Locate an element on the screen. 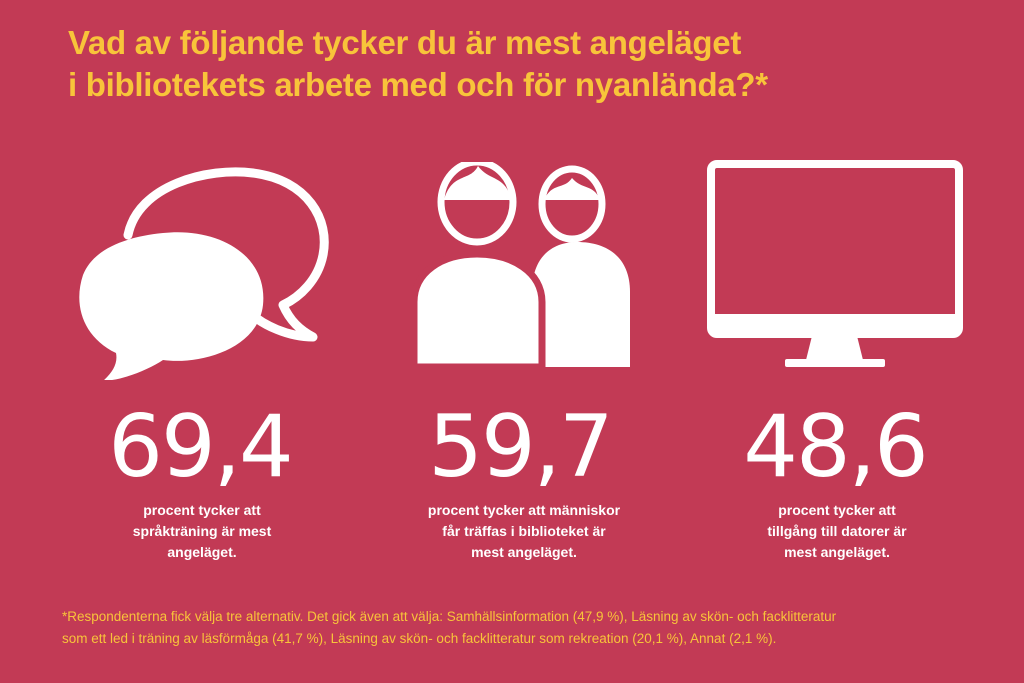  stat-value-2: 59,7 is located at coordinates (520, 447).